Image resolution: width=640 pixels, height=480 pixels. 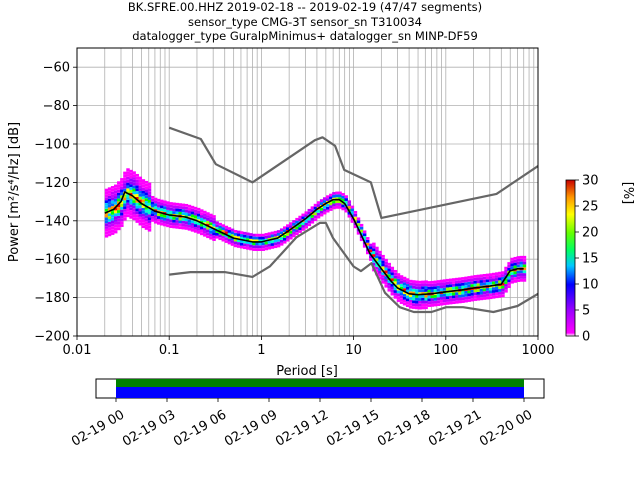 What do you see at coordinates (77, 350) in the screenshot?
I see `x-tick-label: 0.01` at bounding box center [77, 350].